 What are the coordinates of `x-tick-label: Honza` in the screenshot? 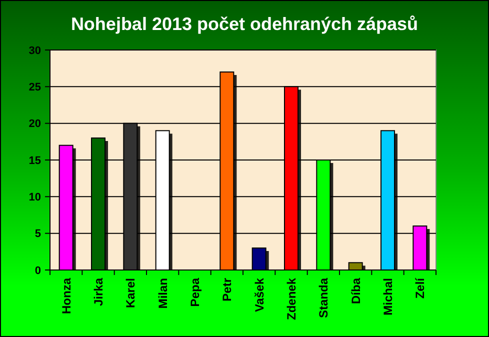 It's located at (66, 296).